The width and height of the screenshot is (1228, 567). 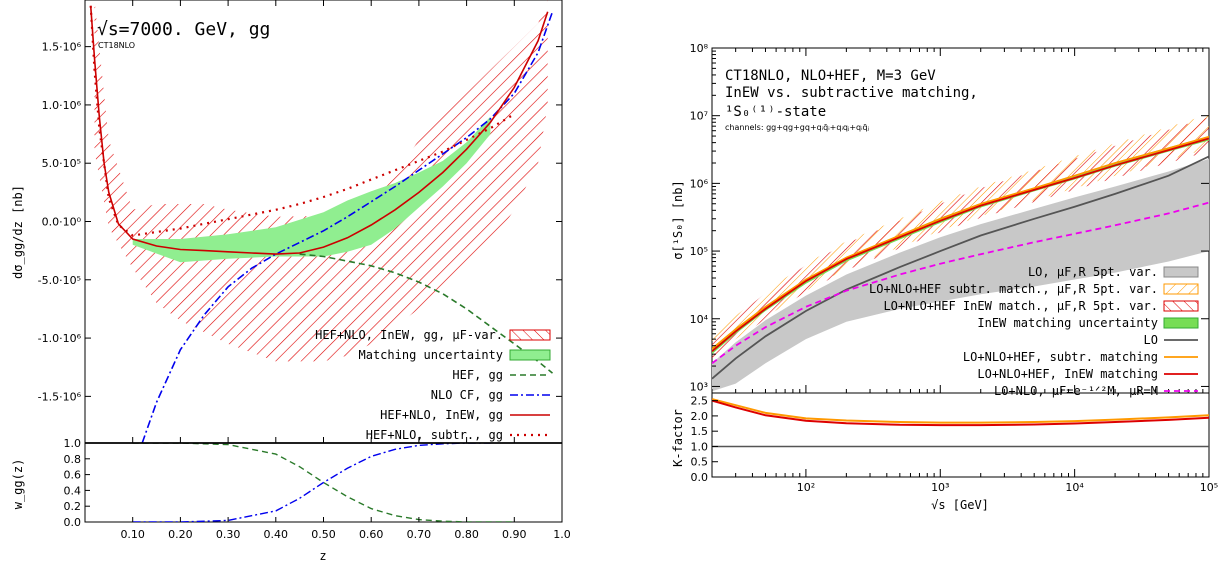 What do you see at coordinates (466, 534) in the screenshot?
I see `x-tick-label: 0.80` at bounding box center [466, 534].